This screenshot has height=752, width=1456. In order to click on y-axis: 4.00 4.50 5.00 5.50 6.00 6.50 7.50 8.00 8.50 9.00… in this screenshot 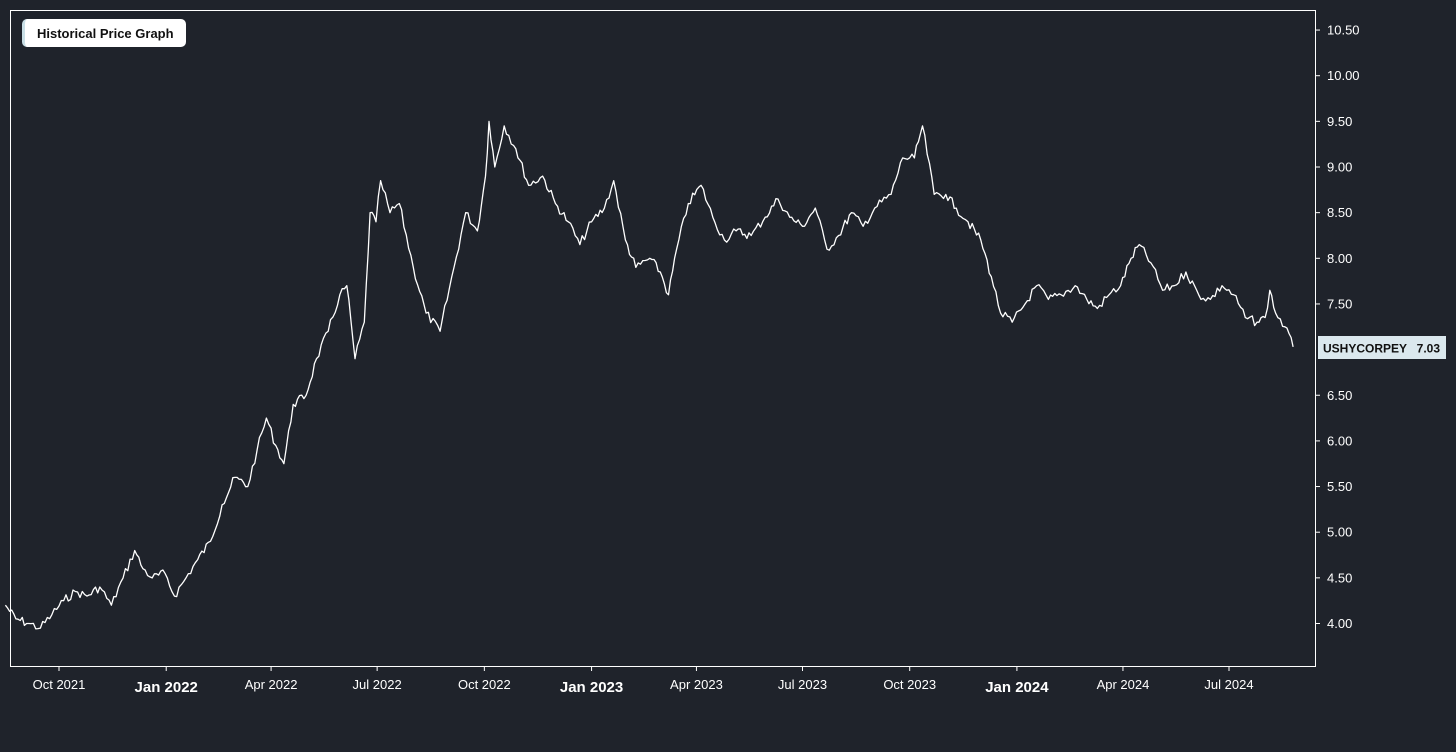, I will do `click(1337, 327)`.